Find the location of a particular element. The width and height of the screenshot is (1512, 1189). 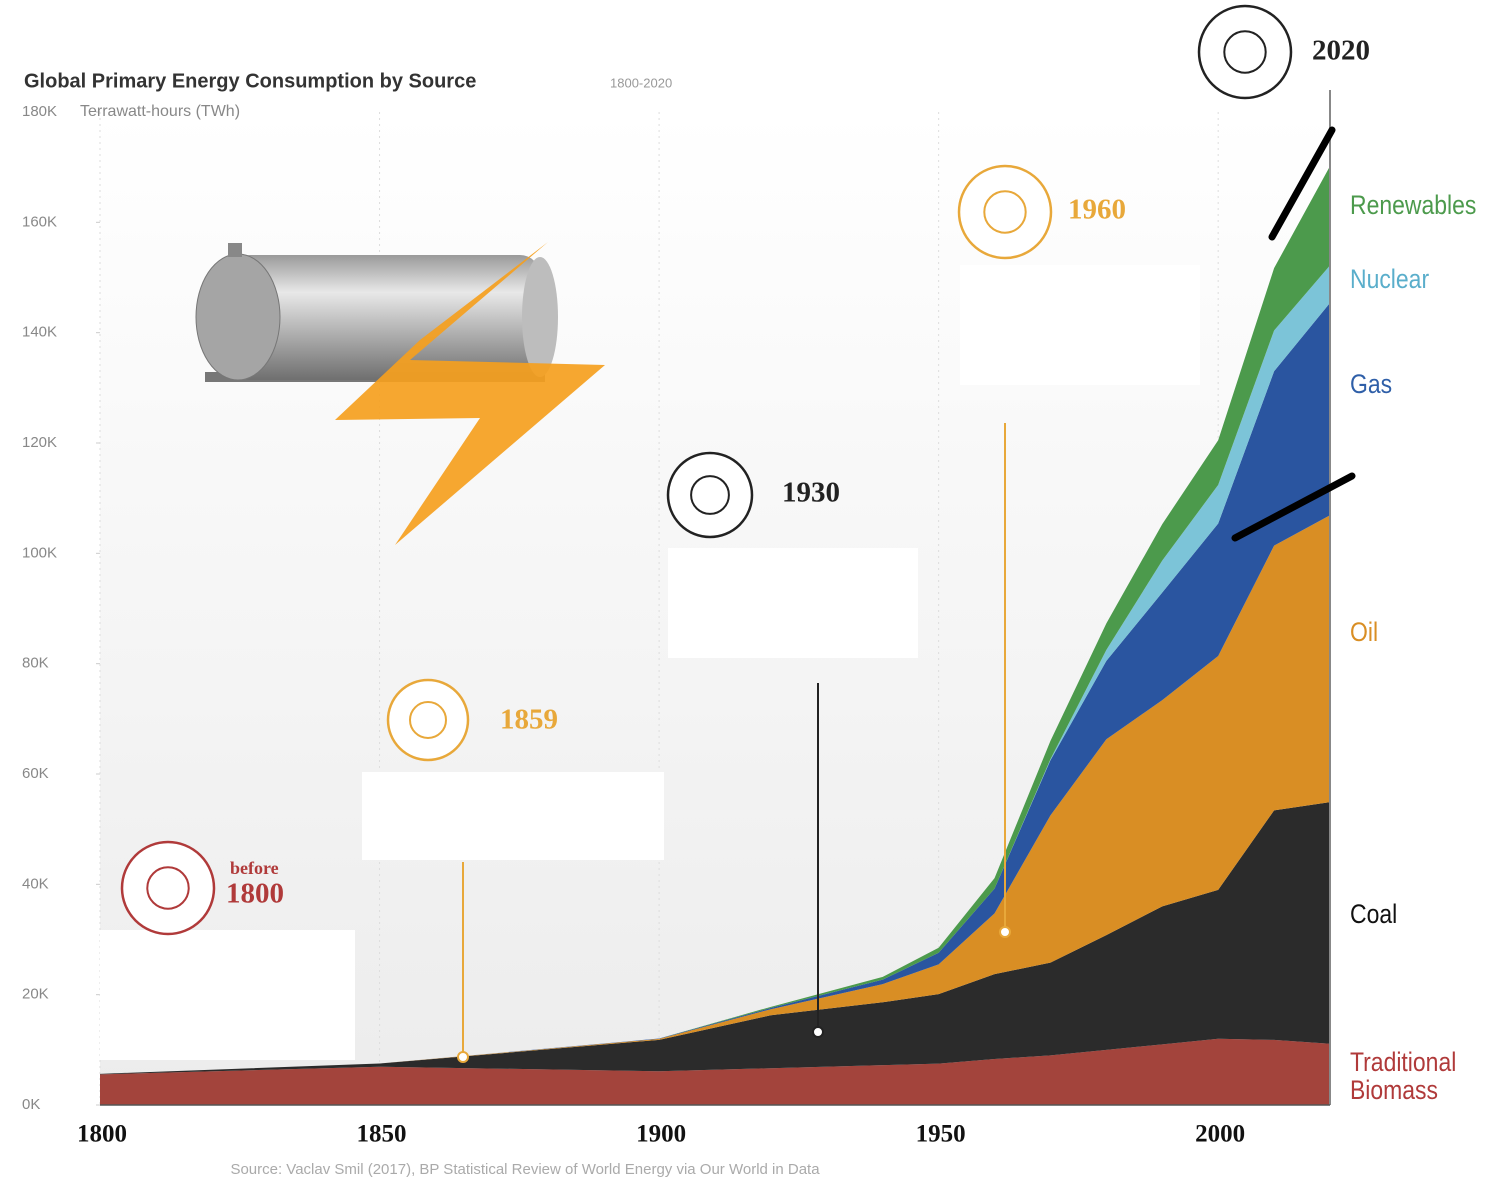

lightning-icon is located at coordinates (470, 393).